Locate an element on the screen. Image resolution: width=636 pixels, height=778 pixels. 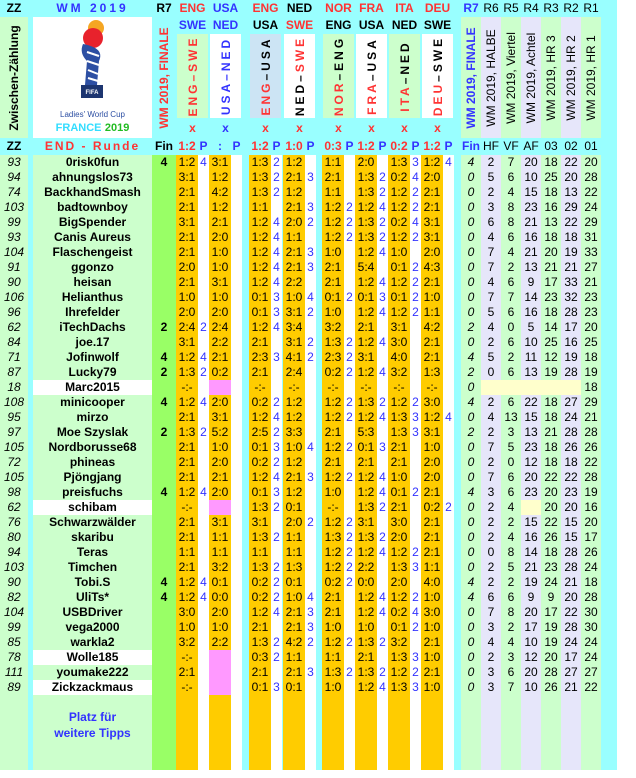
player-name: ggonzo is located at coordinates (92, 267).